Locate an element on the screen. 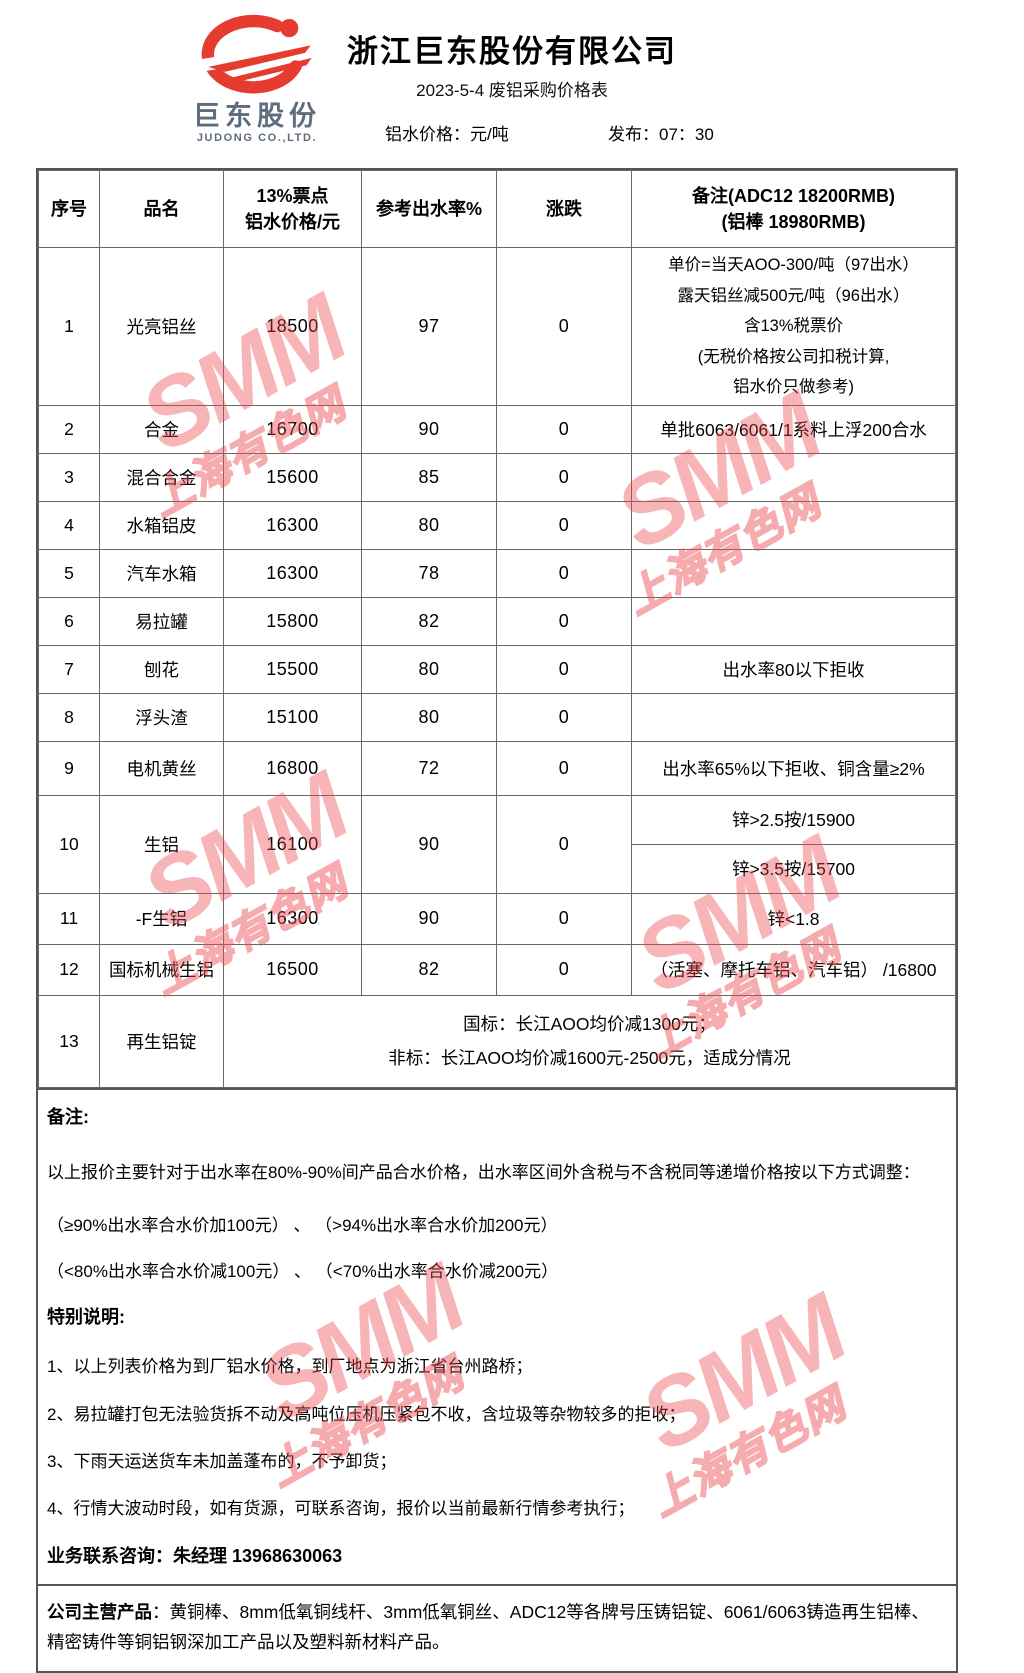 The image size is (1024, 1673). special-notes-title: 特别说明: is located at coordinates (86, 1316).